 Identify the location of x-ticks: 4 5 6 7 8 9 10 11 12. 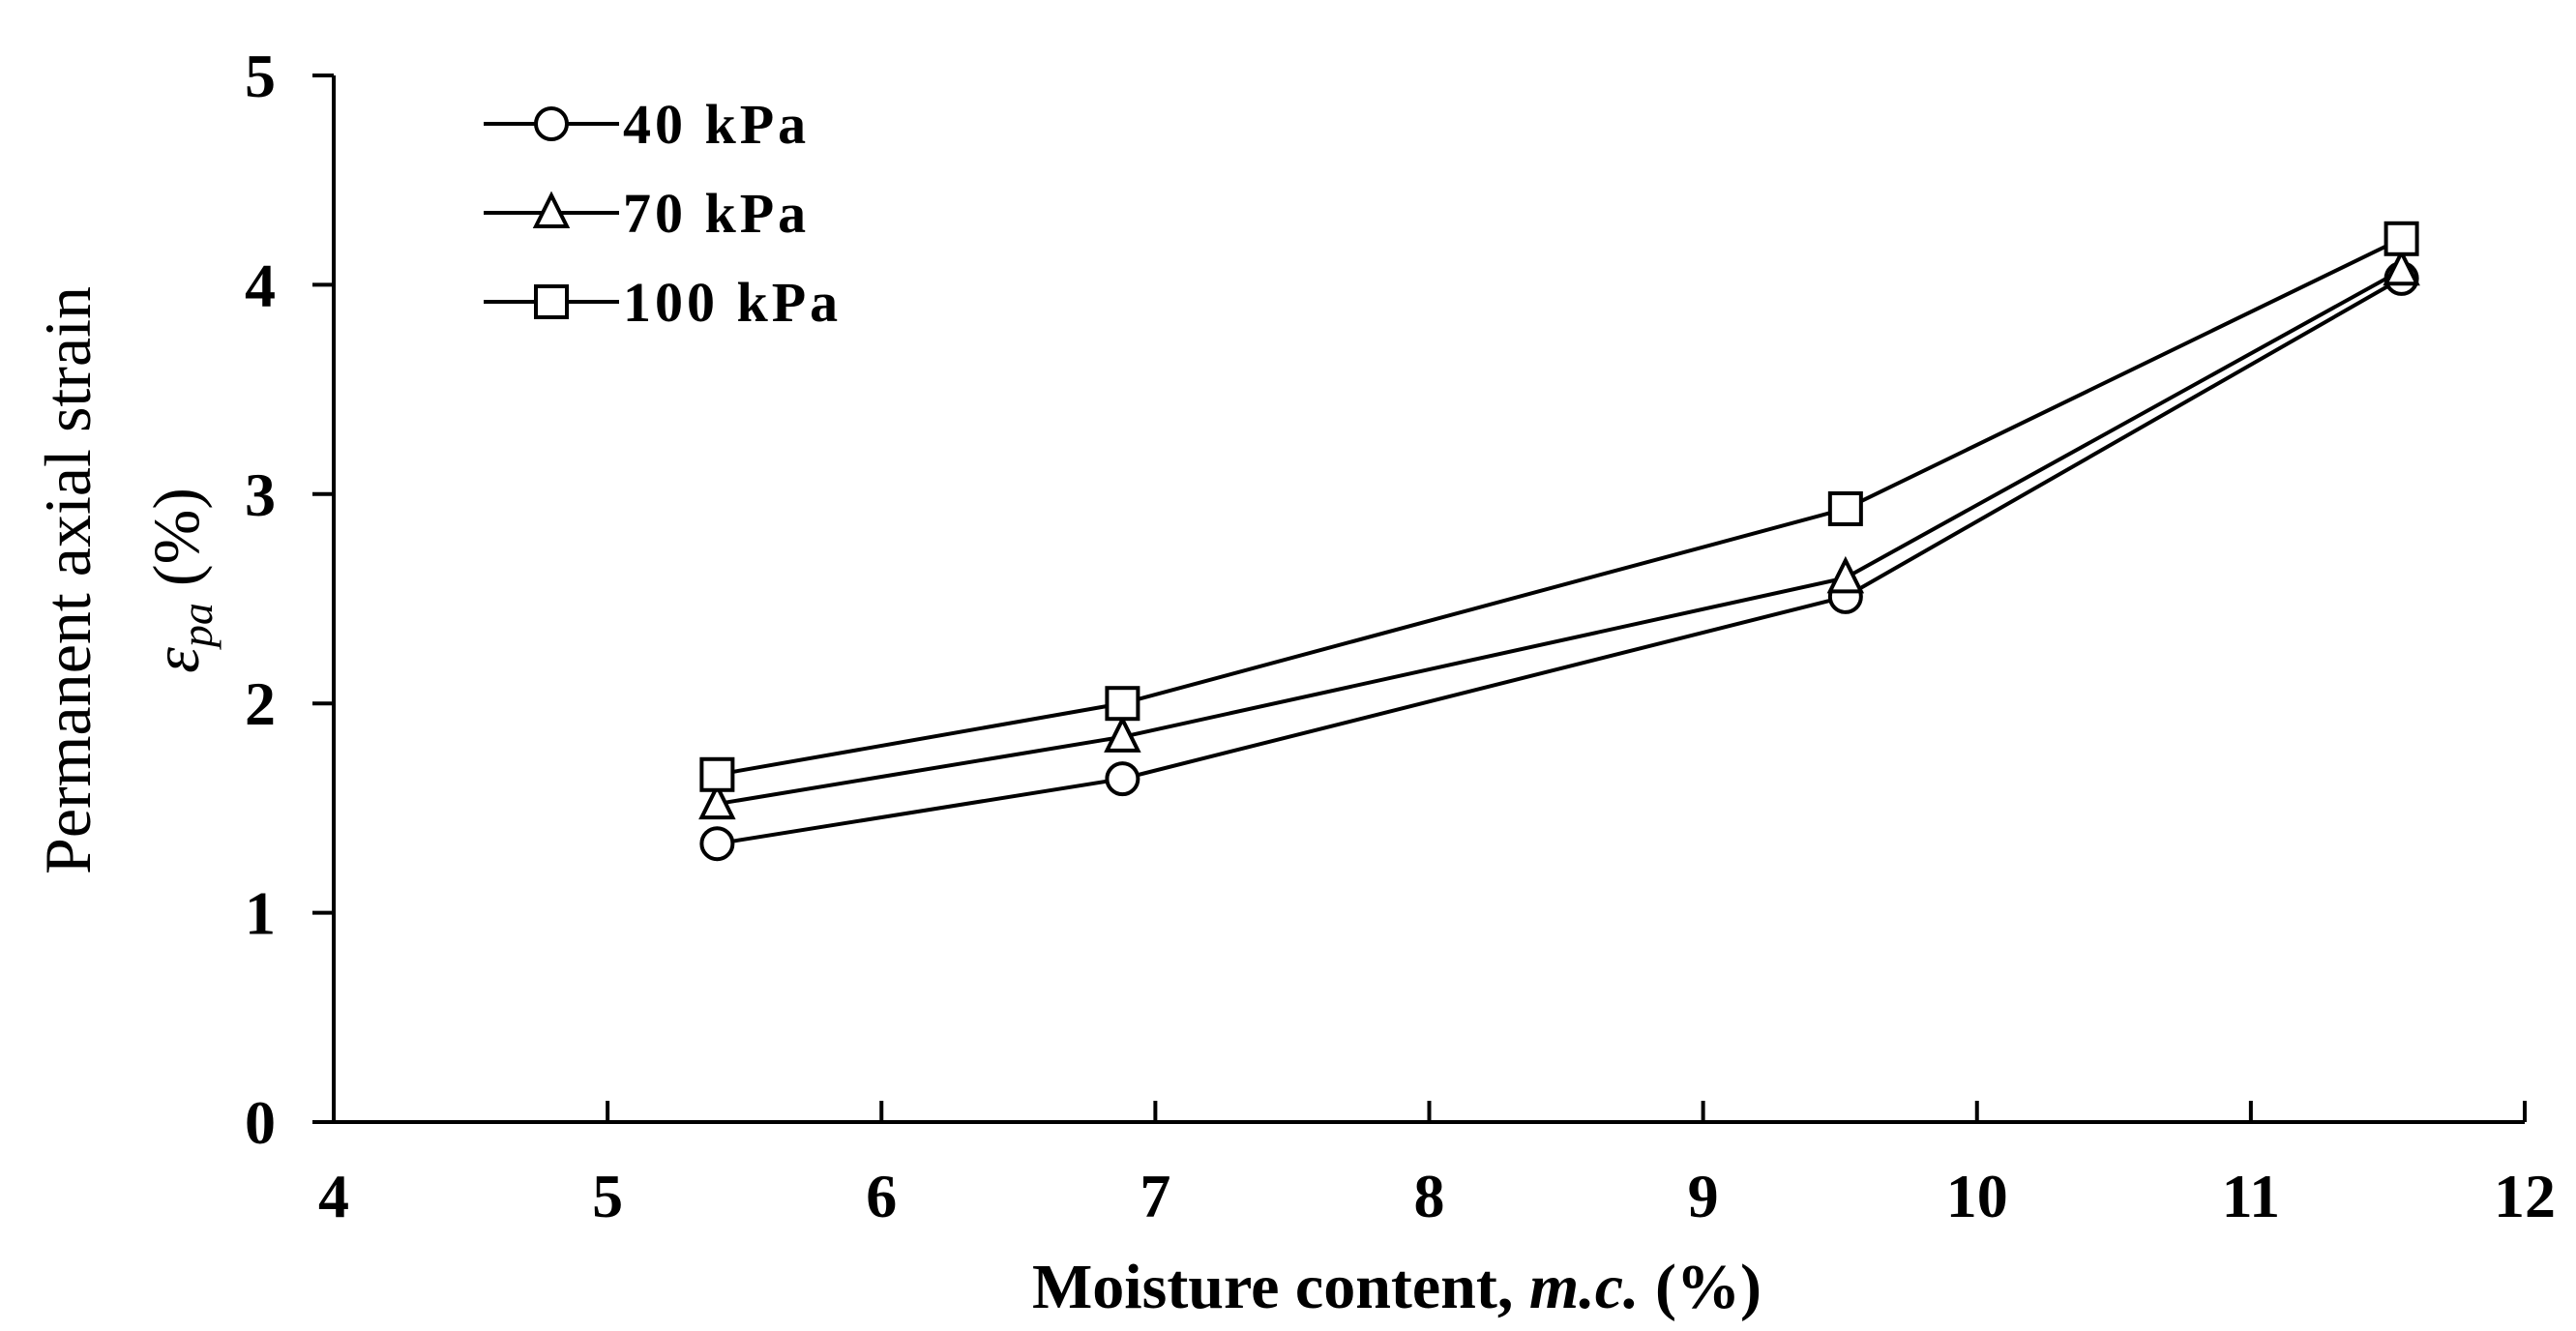
(1437, 1165).